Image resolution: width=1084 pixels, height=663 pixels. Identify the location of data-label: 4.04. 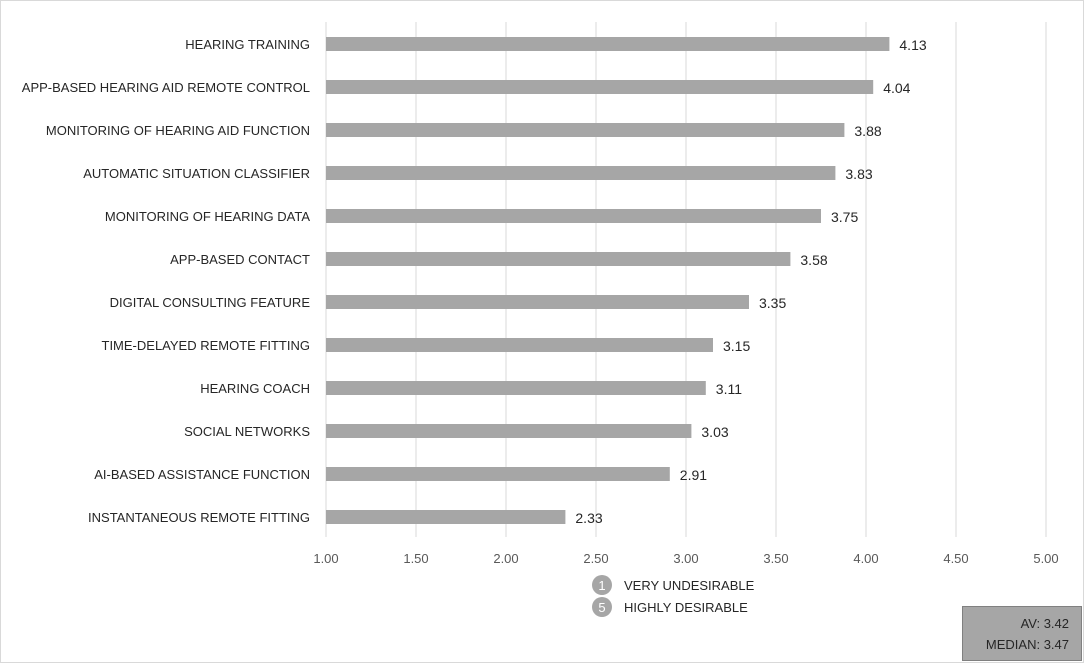
(896, 88).